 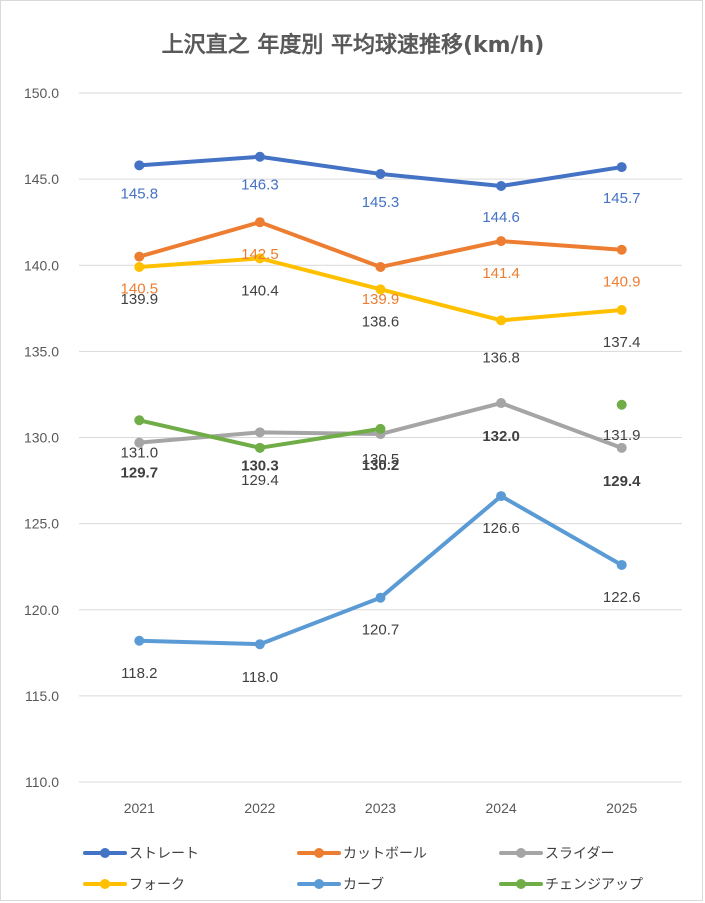 I want to click on data-label: 142.5, so click(x=260, y=254).